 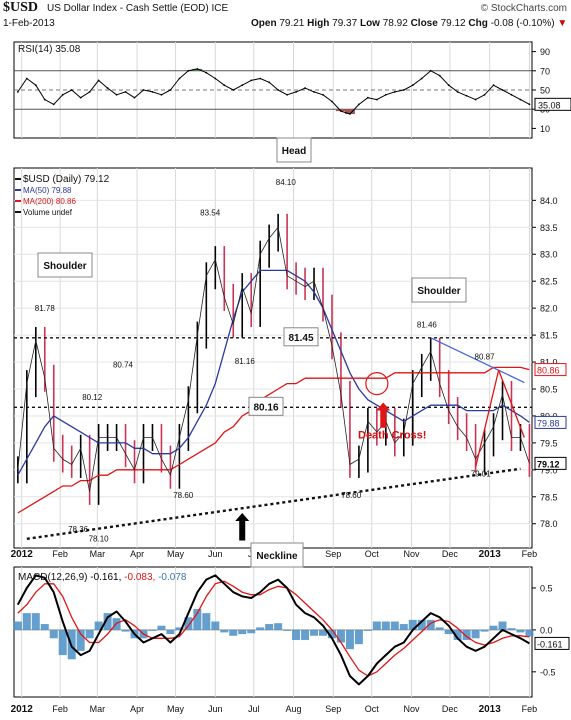 What do you see at coordinates (49, 49) in the screenshot?
I see `rsi-legend: RSI(14) 35.08` at bounding box center [49, 49].